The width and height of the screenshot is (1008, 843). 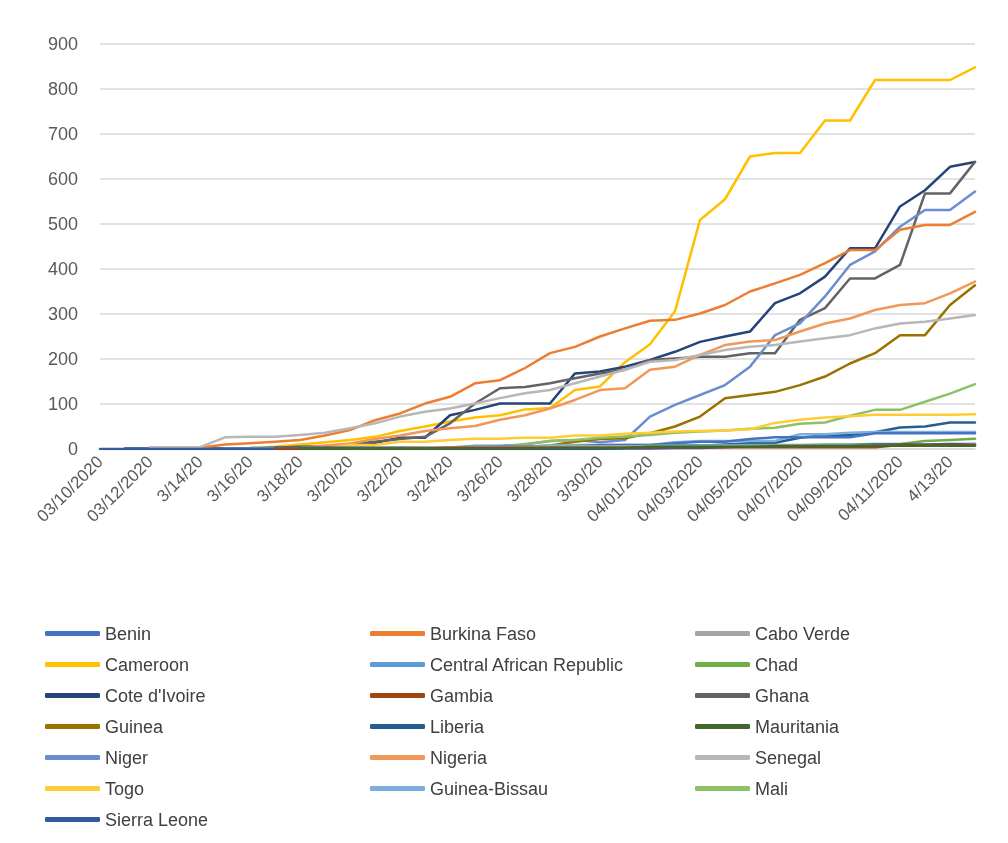 What do you see at coordinates (777, 664) in the screenshot?
I see `legend-label: Chad` at bounding box center [777, 664].